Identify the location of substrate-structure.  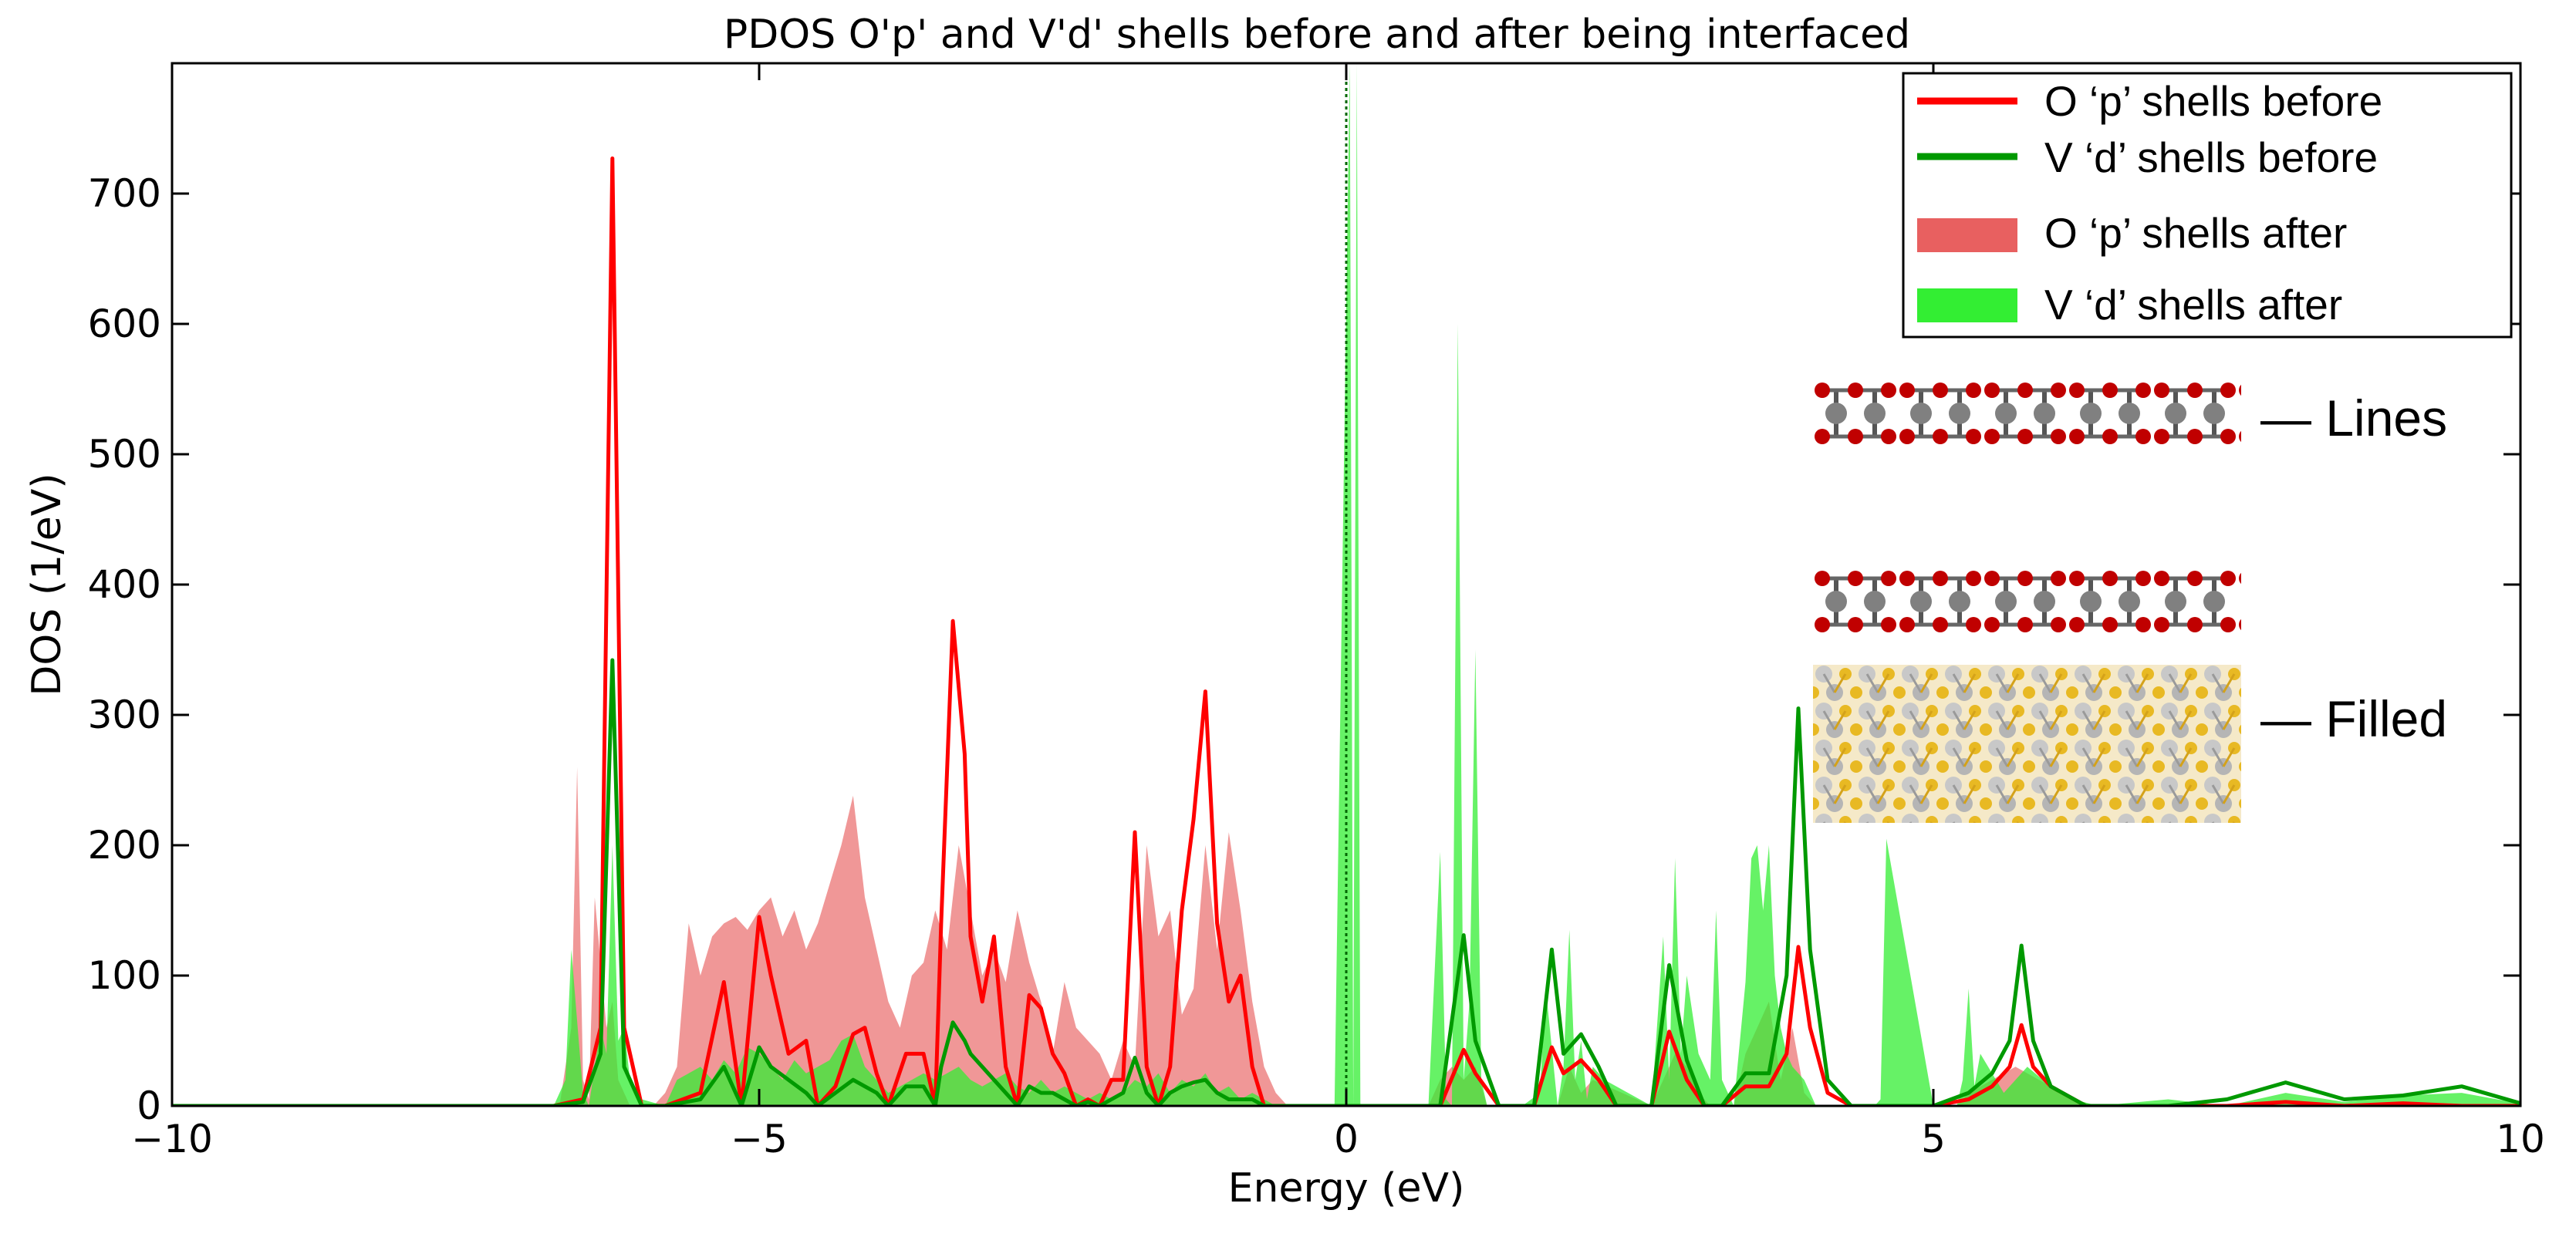
(2027, 744).